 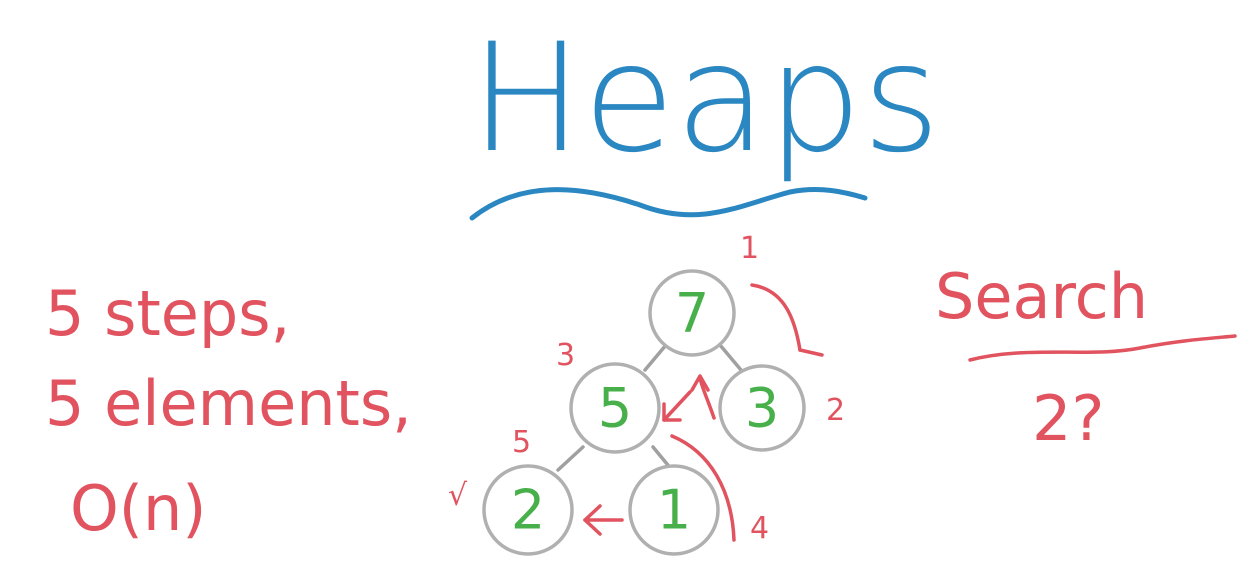 I want to click on search-heading: Search, so click(x=1041, y=296).